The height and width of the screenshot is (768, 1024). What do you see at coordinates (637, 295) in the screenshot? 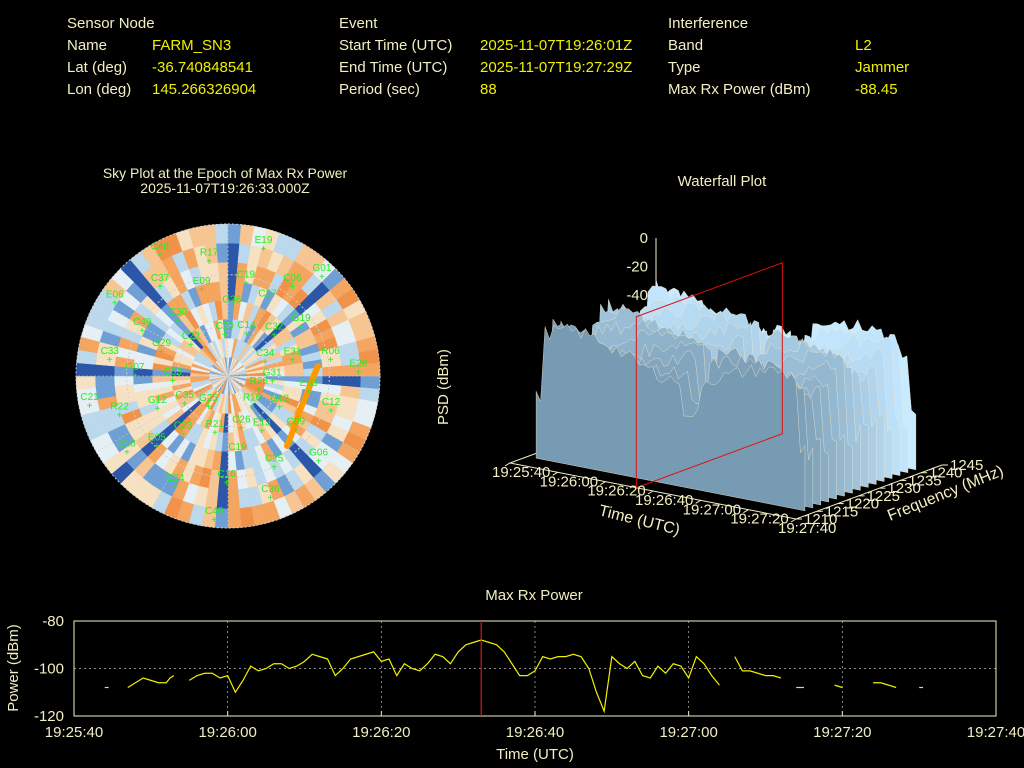
I see `z-tick-label: -40` at bounding box center [637, 295].